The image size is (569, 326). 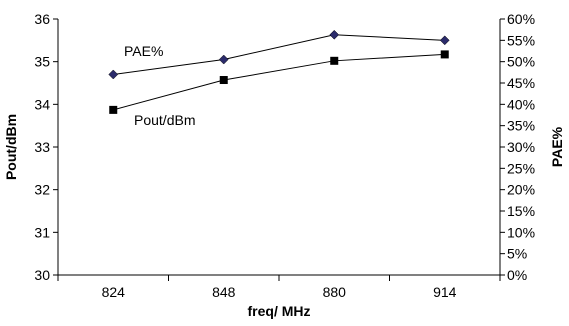 I want to click on x-tick-label: 824, so click(x=114, y=292).